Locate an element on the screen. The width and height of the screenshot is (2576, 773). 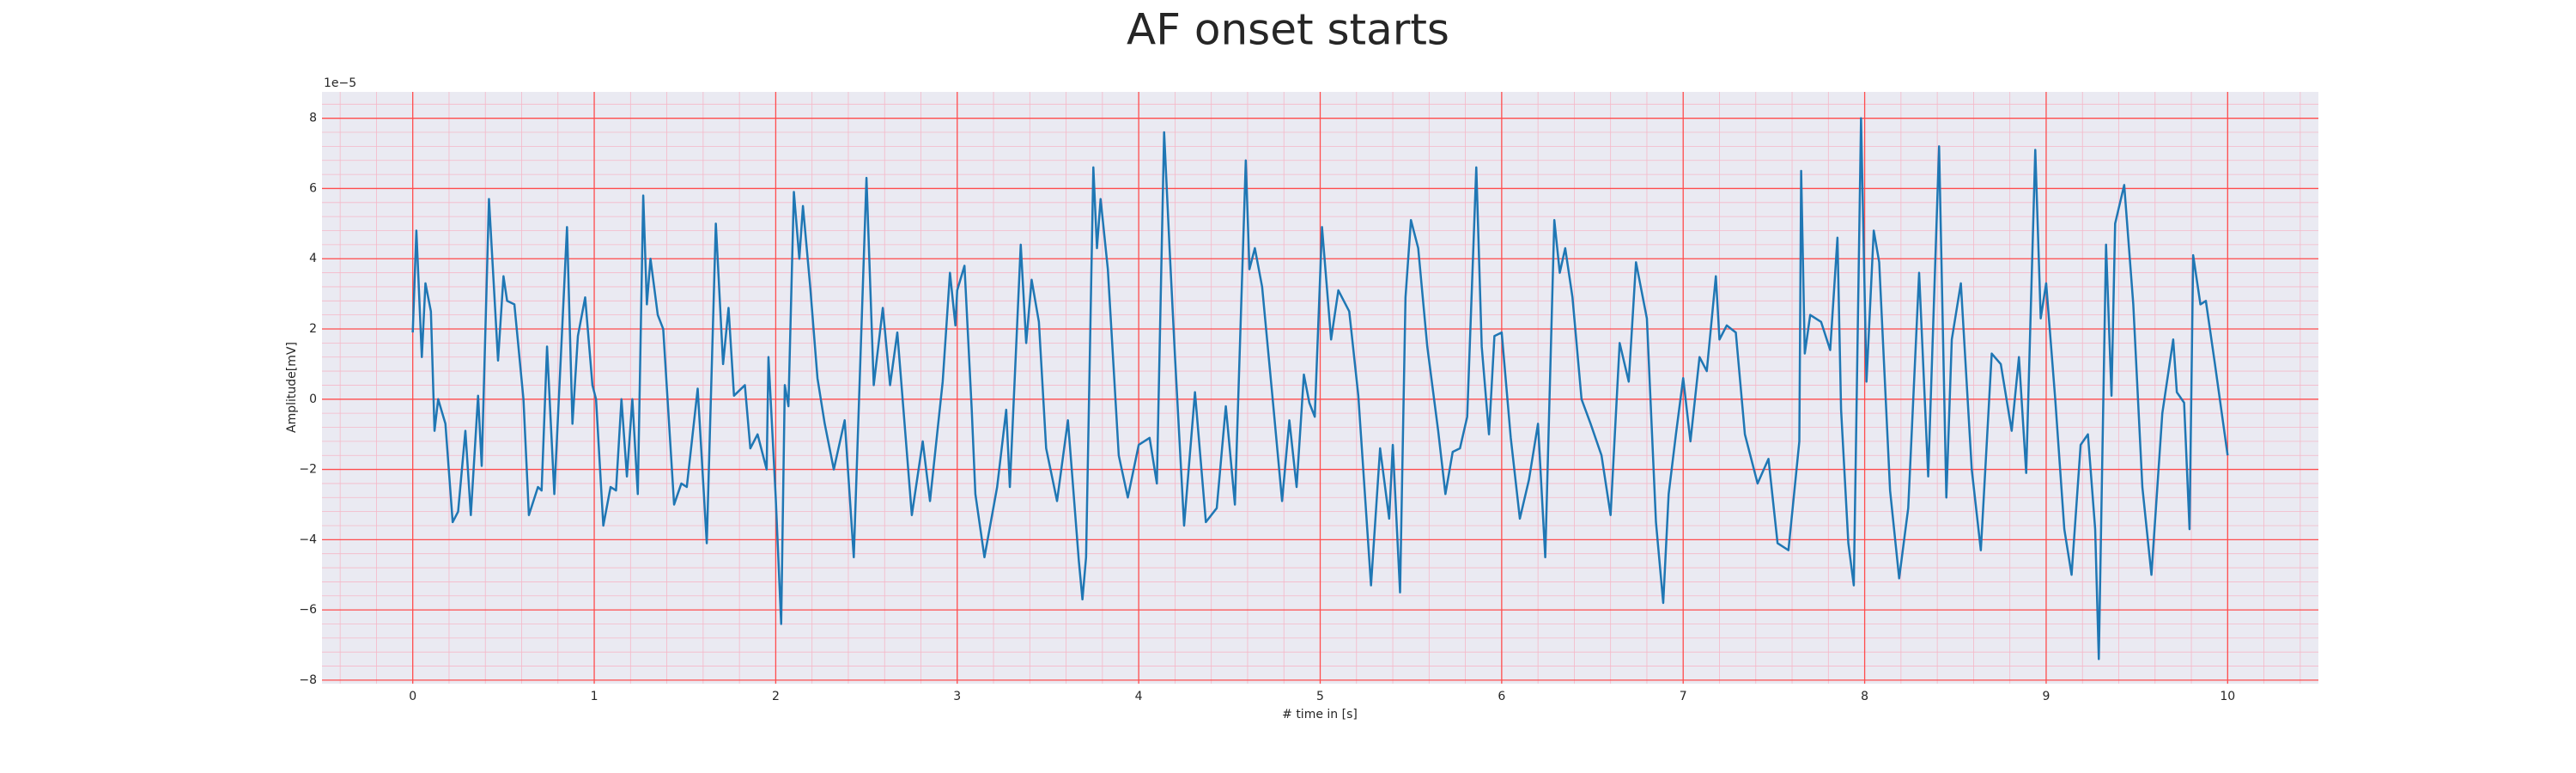
y-tick-label: 4 is located at coordinates (313, 258).